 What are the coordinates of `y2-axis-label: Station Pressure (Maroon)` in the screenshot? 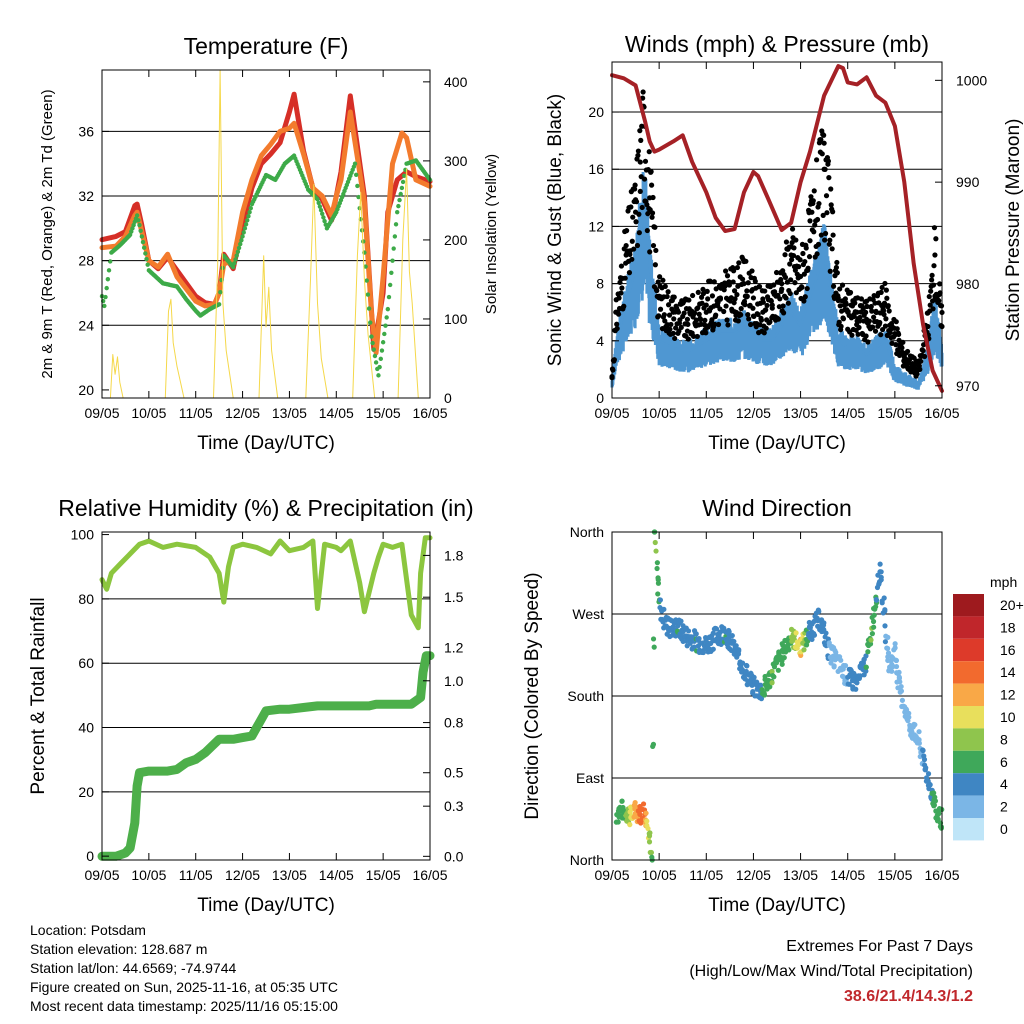 It's located at (1013, 230).